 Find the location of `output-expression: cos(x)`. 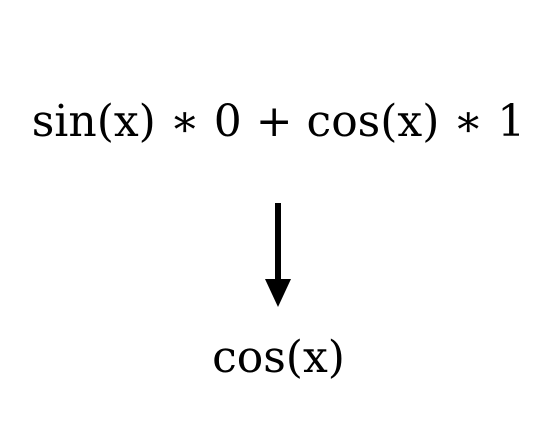

output-expression: cos(x) is located at coordinates (278, 357).